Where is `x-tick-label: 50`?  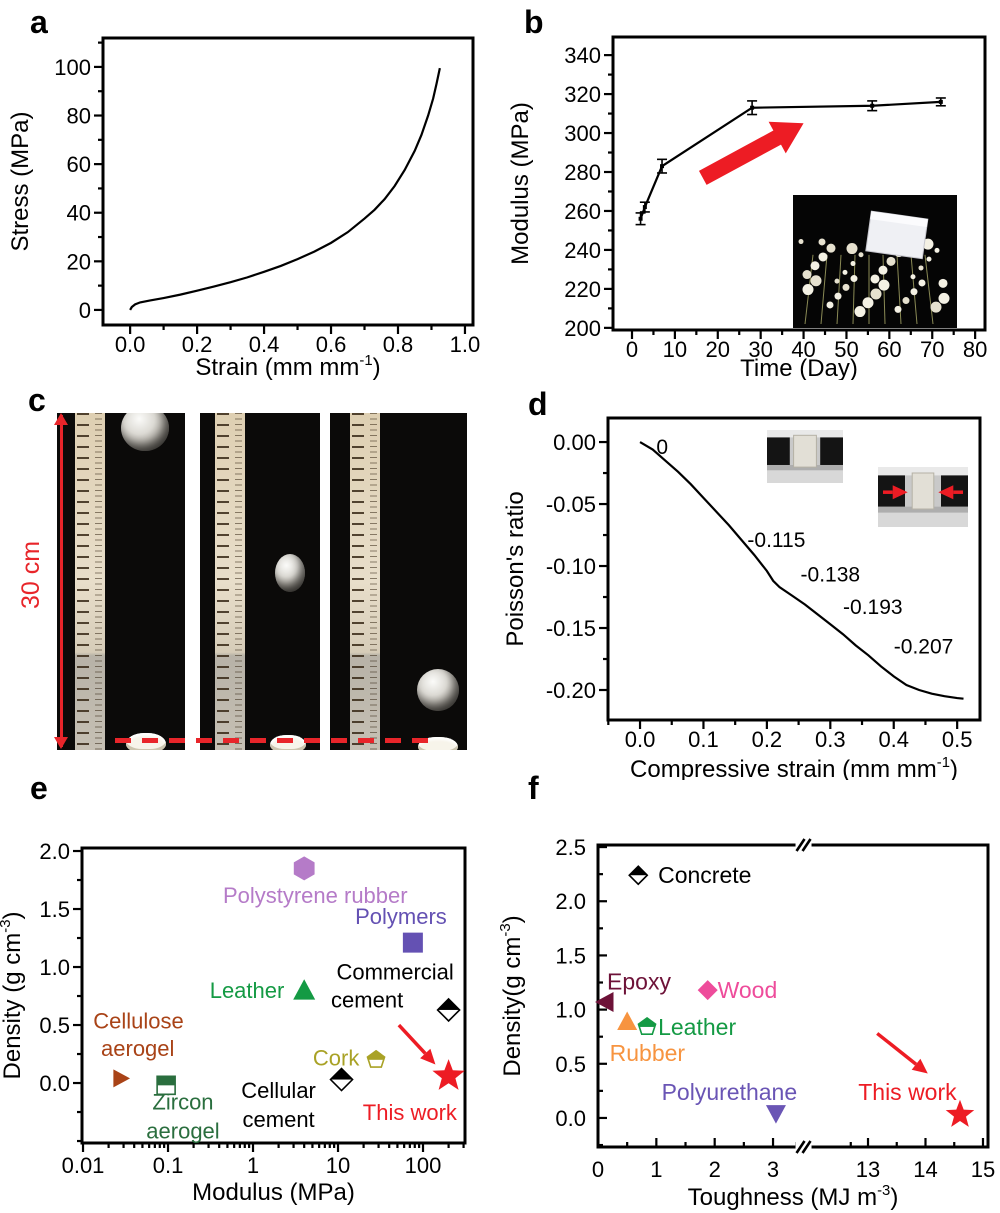
x-tick-label: 50 is located at coordinates (846, 349).